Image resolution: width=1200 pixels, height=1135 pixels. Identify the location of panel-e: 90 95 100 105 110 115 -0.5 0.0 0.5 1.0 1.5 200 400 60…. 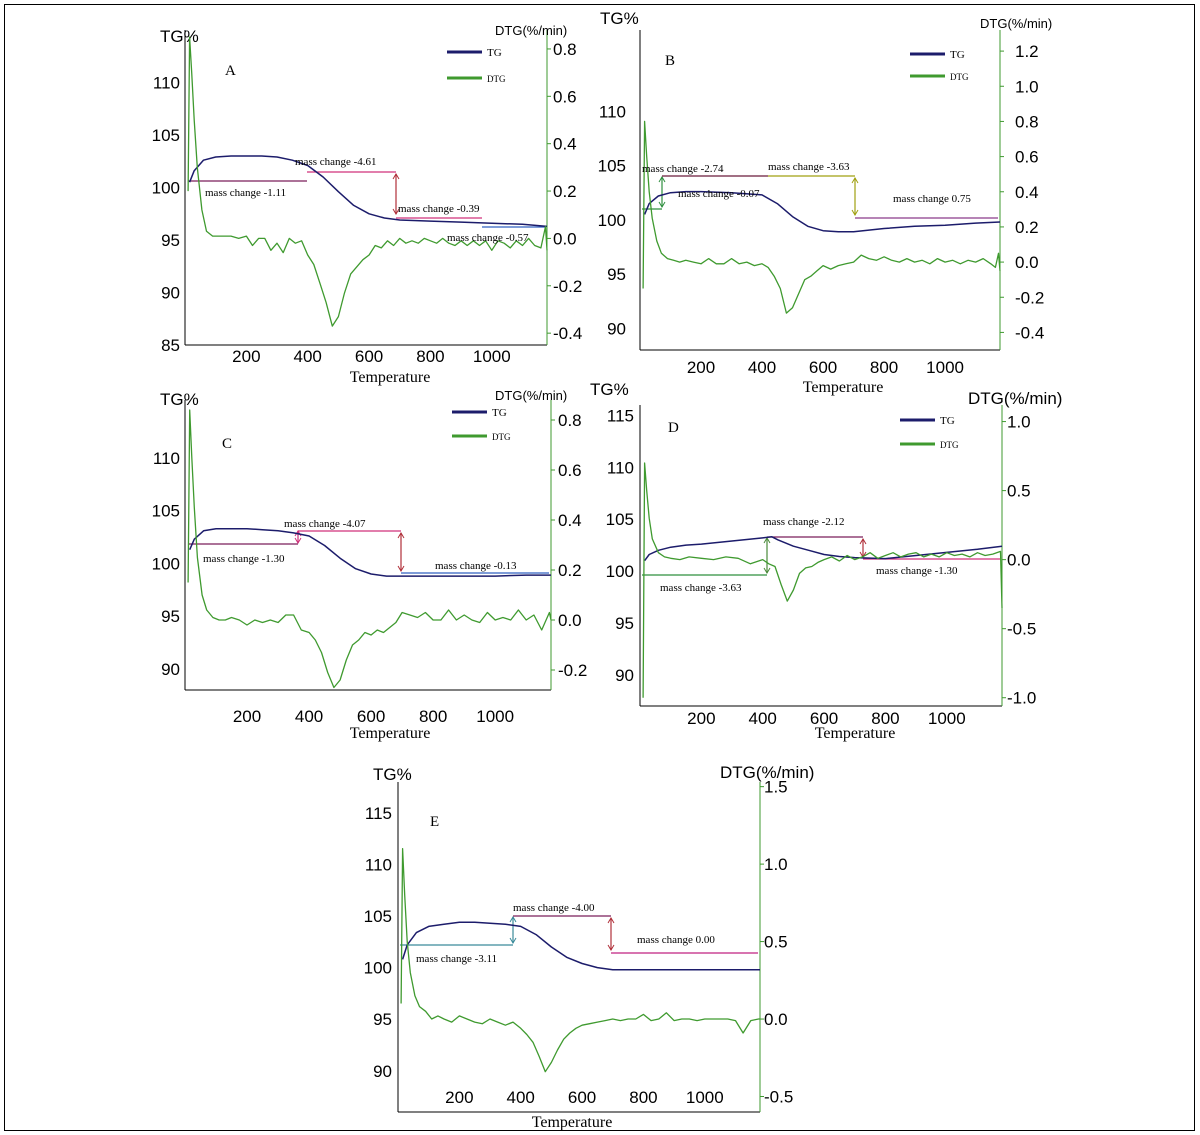
(589, 947).